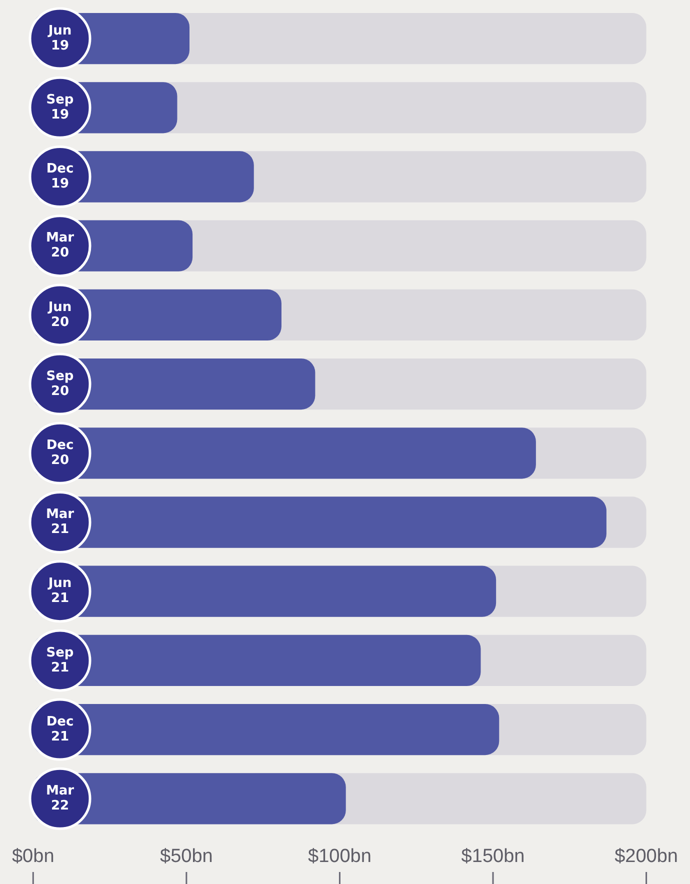 The height and width of the screenshot is (884, 690). What do you see at coordinates (60, 729) in the screenshot?
I see `y-tick-label: Dec 21` at bounding box center [60, 729].